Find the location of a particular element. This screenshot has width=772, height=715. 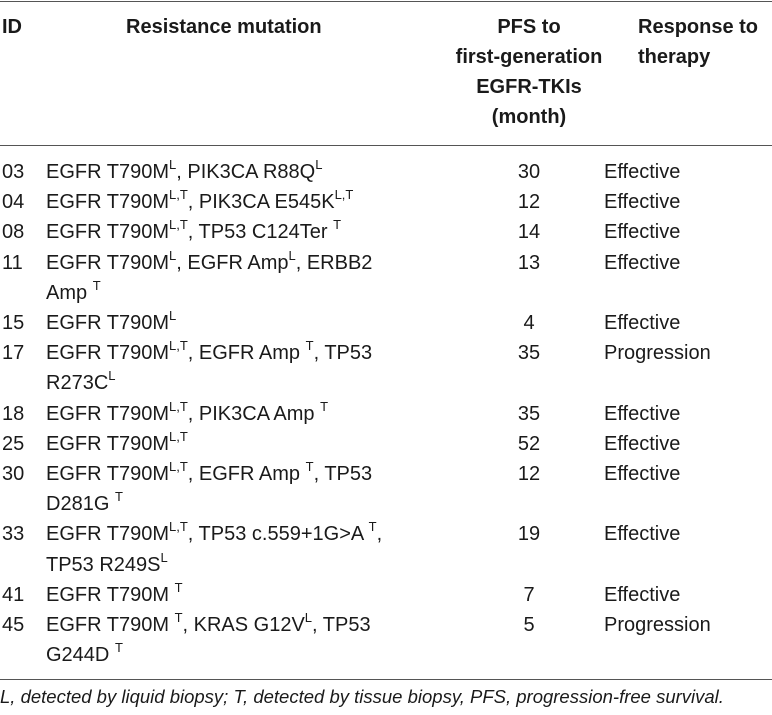

cell-id: 08 is located at coordinates (13, 232).